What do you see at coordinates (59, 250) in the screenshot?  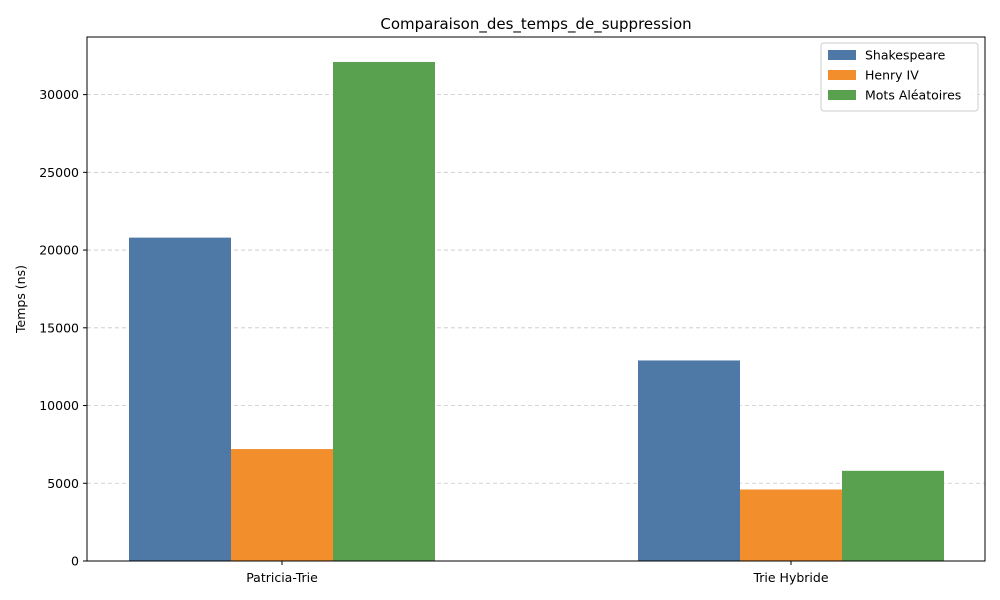 I see `y-tick-label: 20000` at bounding box center [59, 250].